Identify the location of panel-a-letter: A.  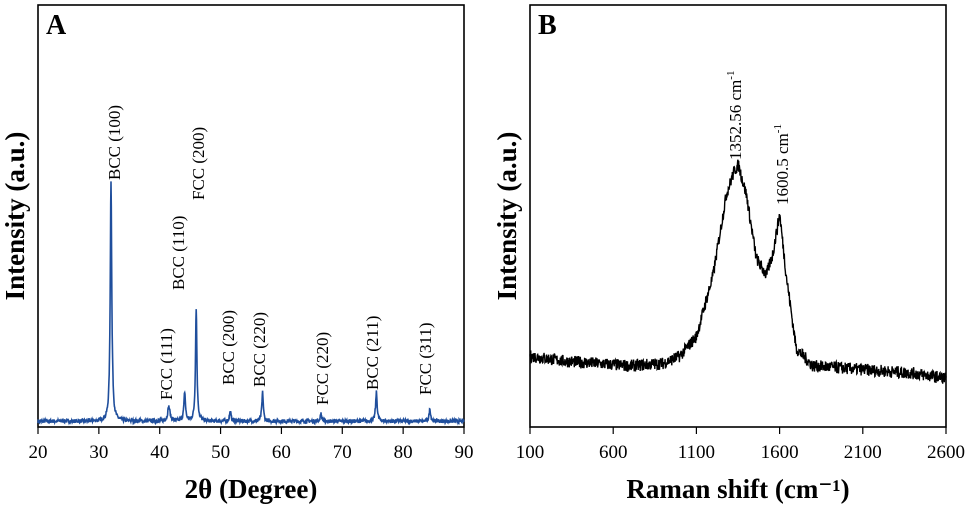
(56, 25).